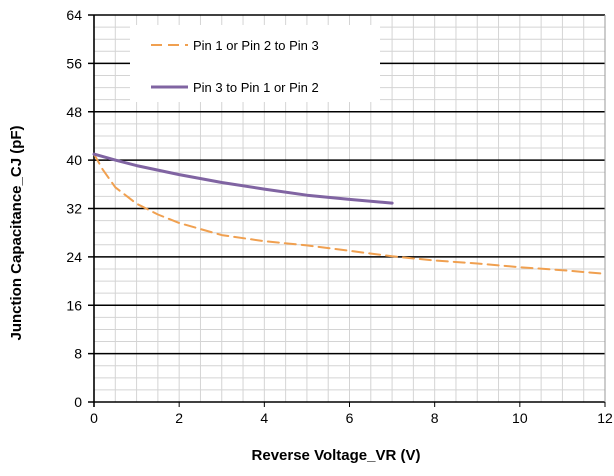  Describe the element at coordinates (78, 354) in the screenshot. I see `y-tick-label: 8` at that location.